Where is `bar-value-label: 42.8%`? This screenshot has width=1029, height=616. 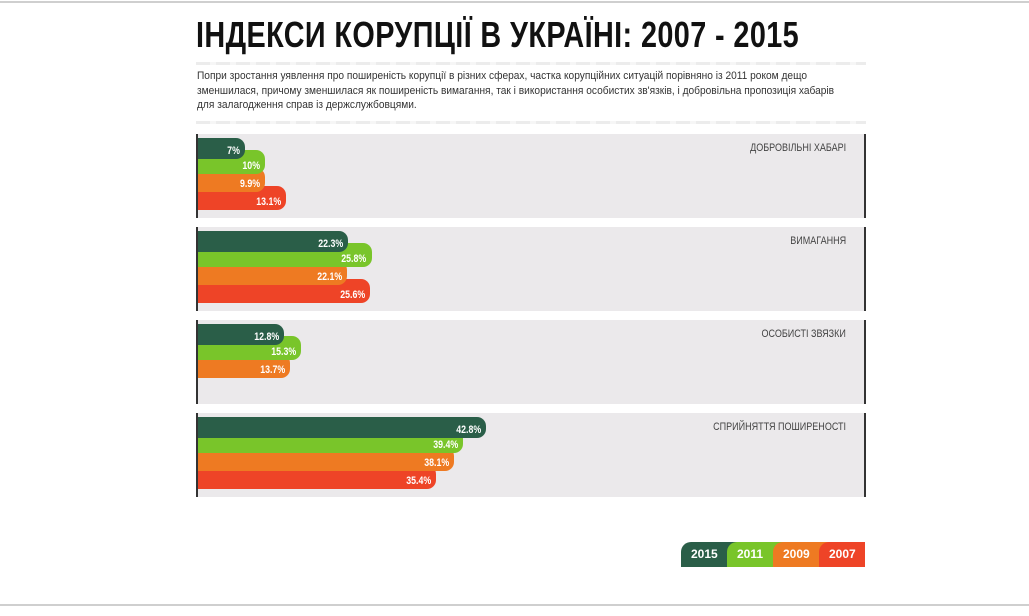
bar-value-label: 42.8% is located at coordinates (469, 430).